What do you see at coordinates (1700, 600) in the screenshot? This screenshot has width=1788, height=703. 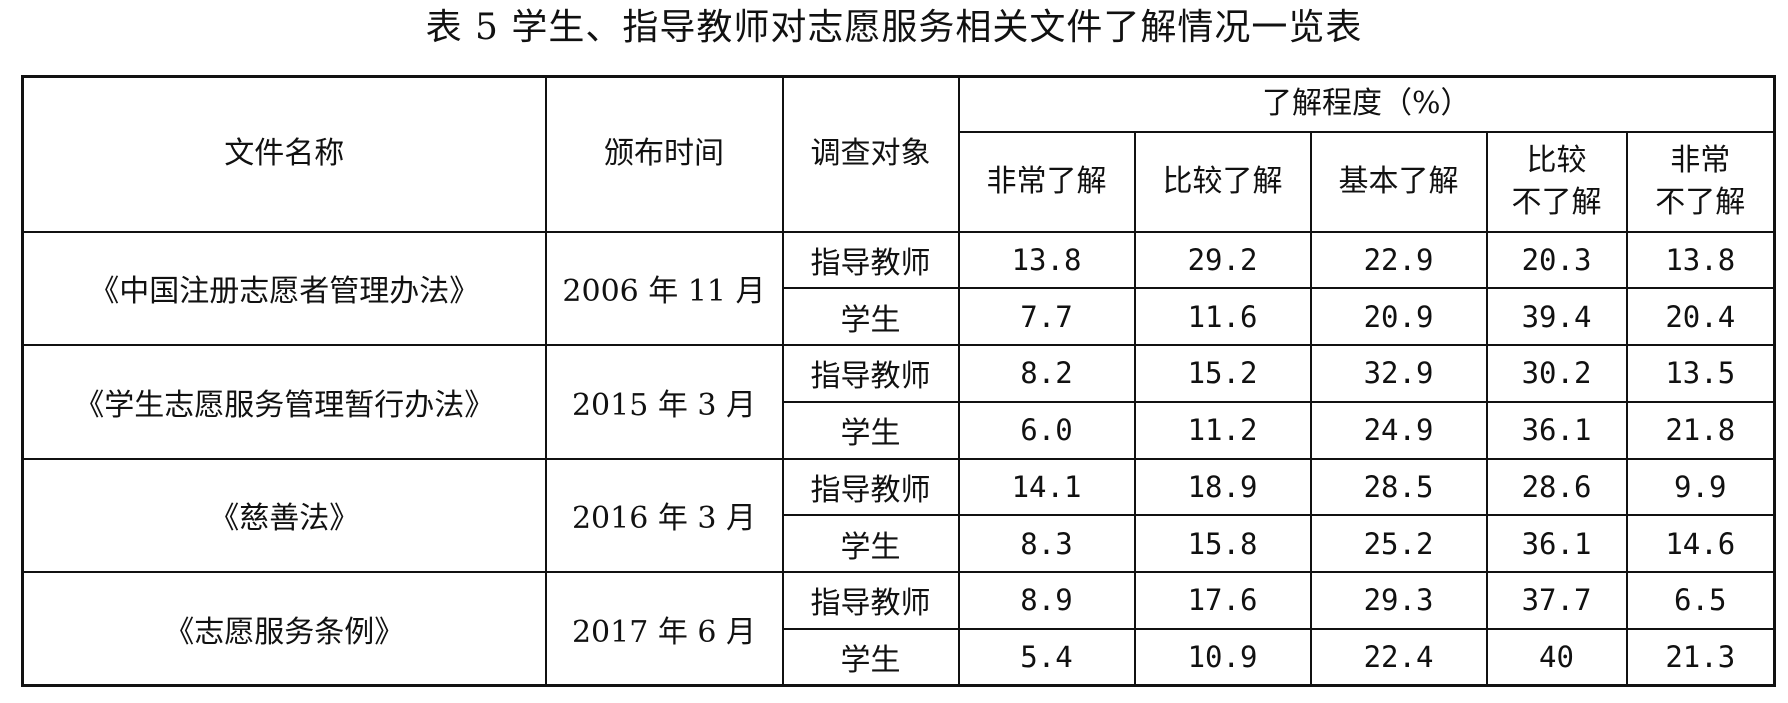 I see `value-cell-level-5: 6.5` at bounding box center [1700, 600].